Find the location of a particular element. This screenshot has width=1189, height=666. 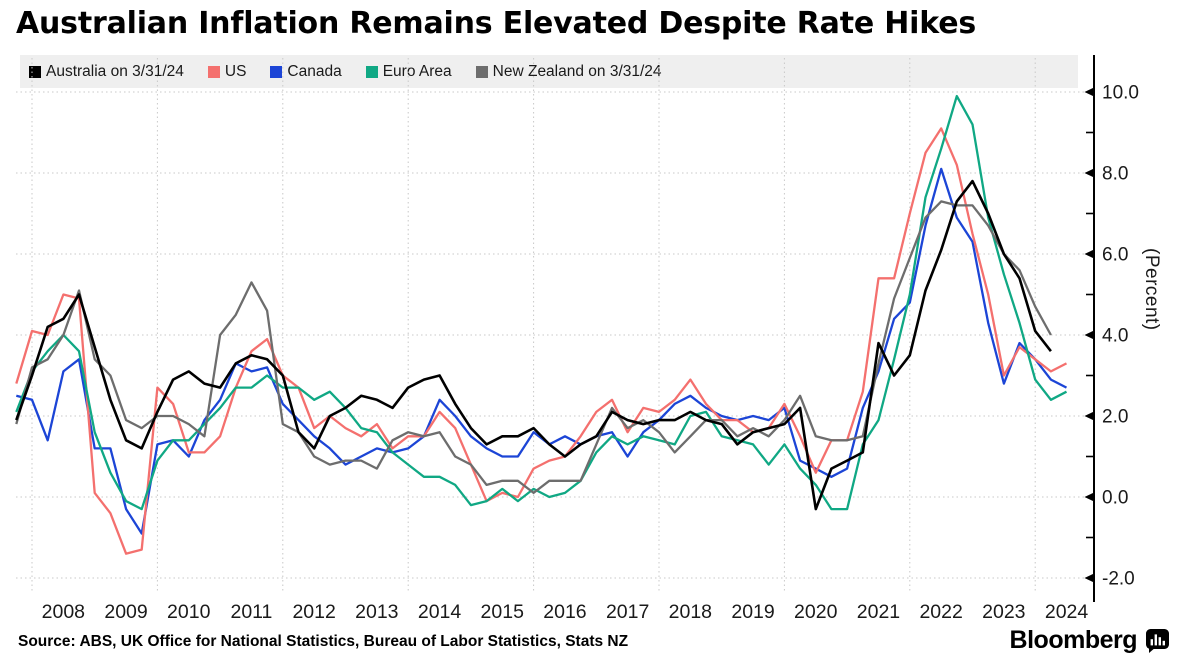

legend-label: US is located at coordinates (235, 71).